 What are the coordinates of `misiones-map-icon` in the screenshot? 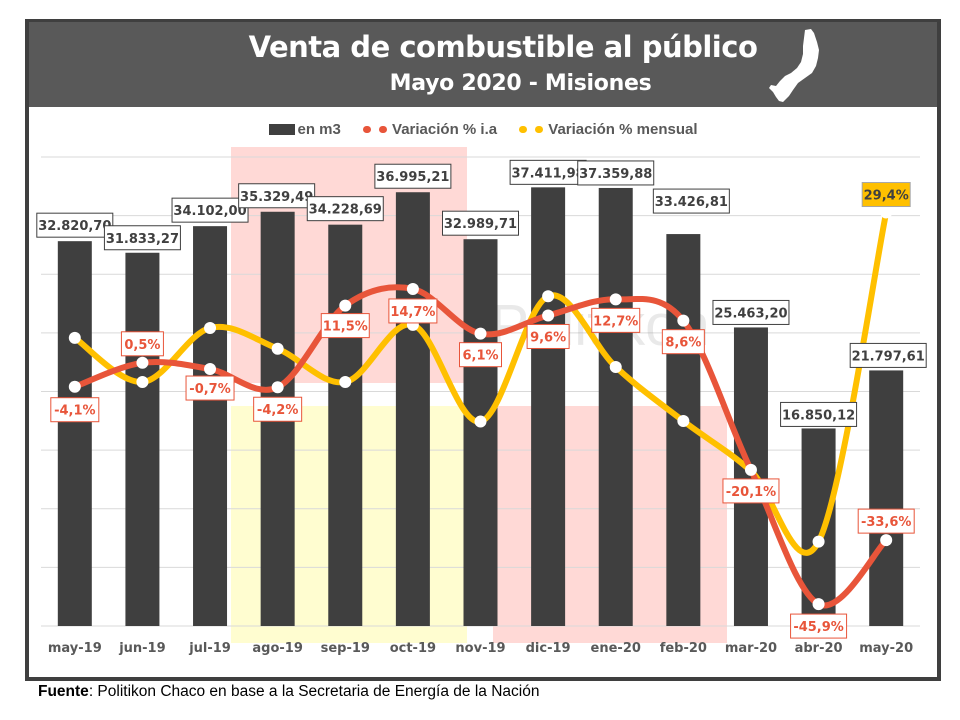 It's located at (794, 65).